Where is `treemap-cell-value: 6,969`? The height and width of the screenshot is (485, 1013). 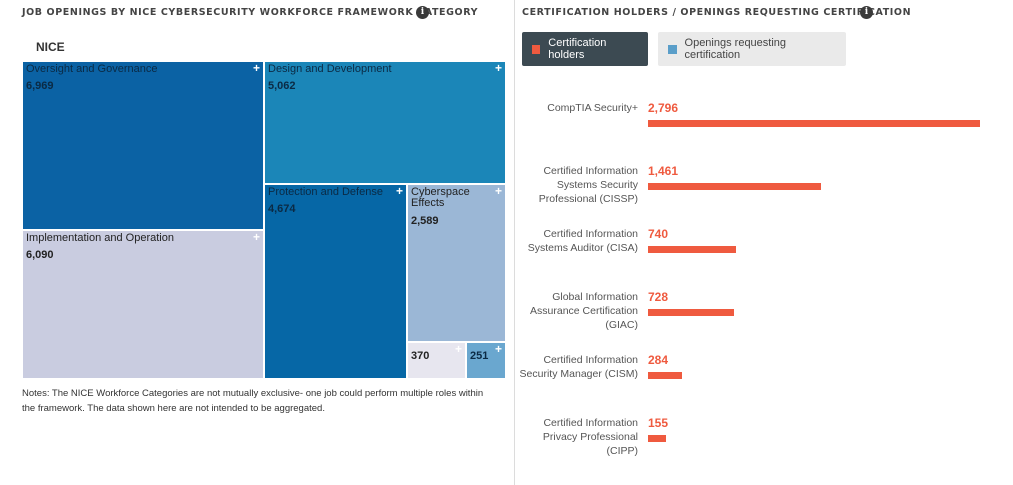
treemap-cell-value: 6,969 is located at coordinates (40, 86).